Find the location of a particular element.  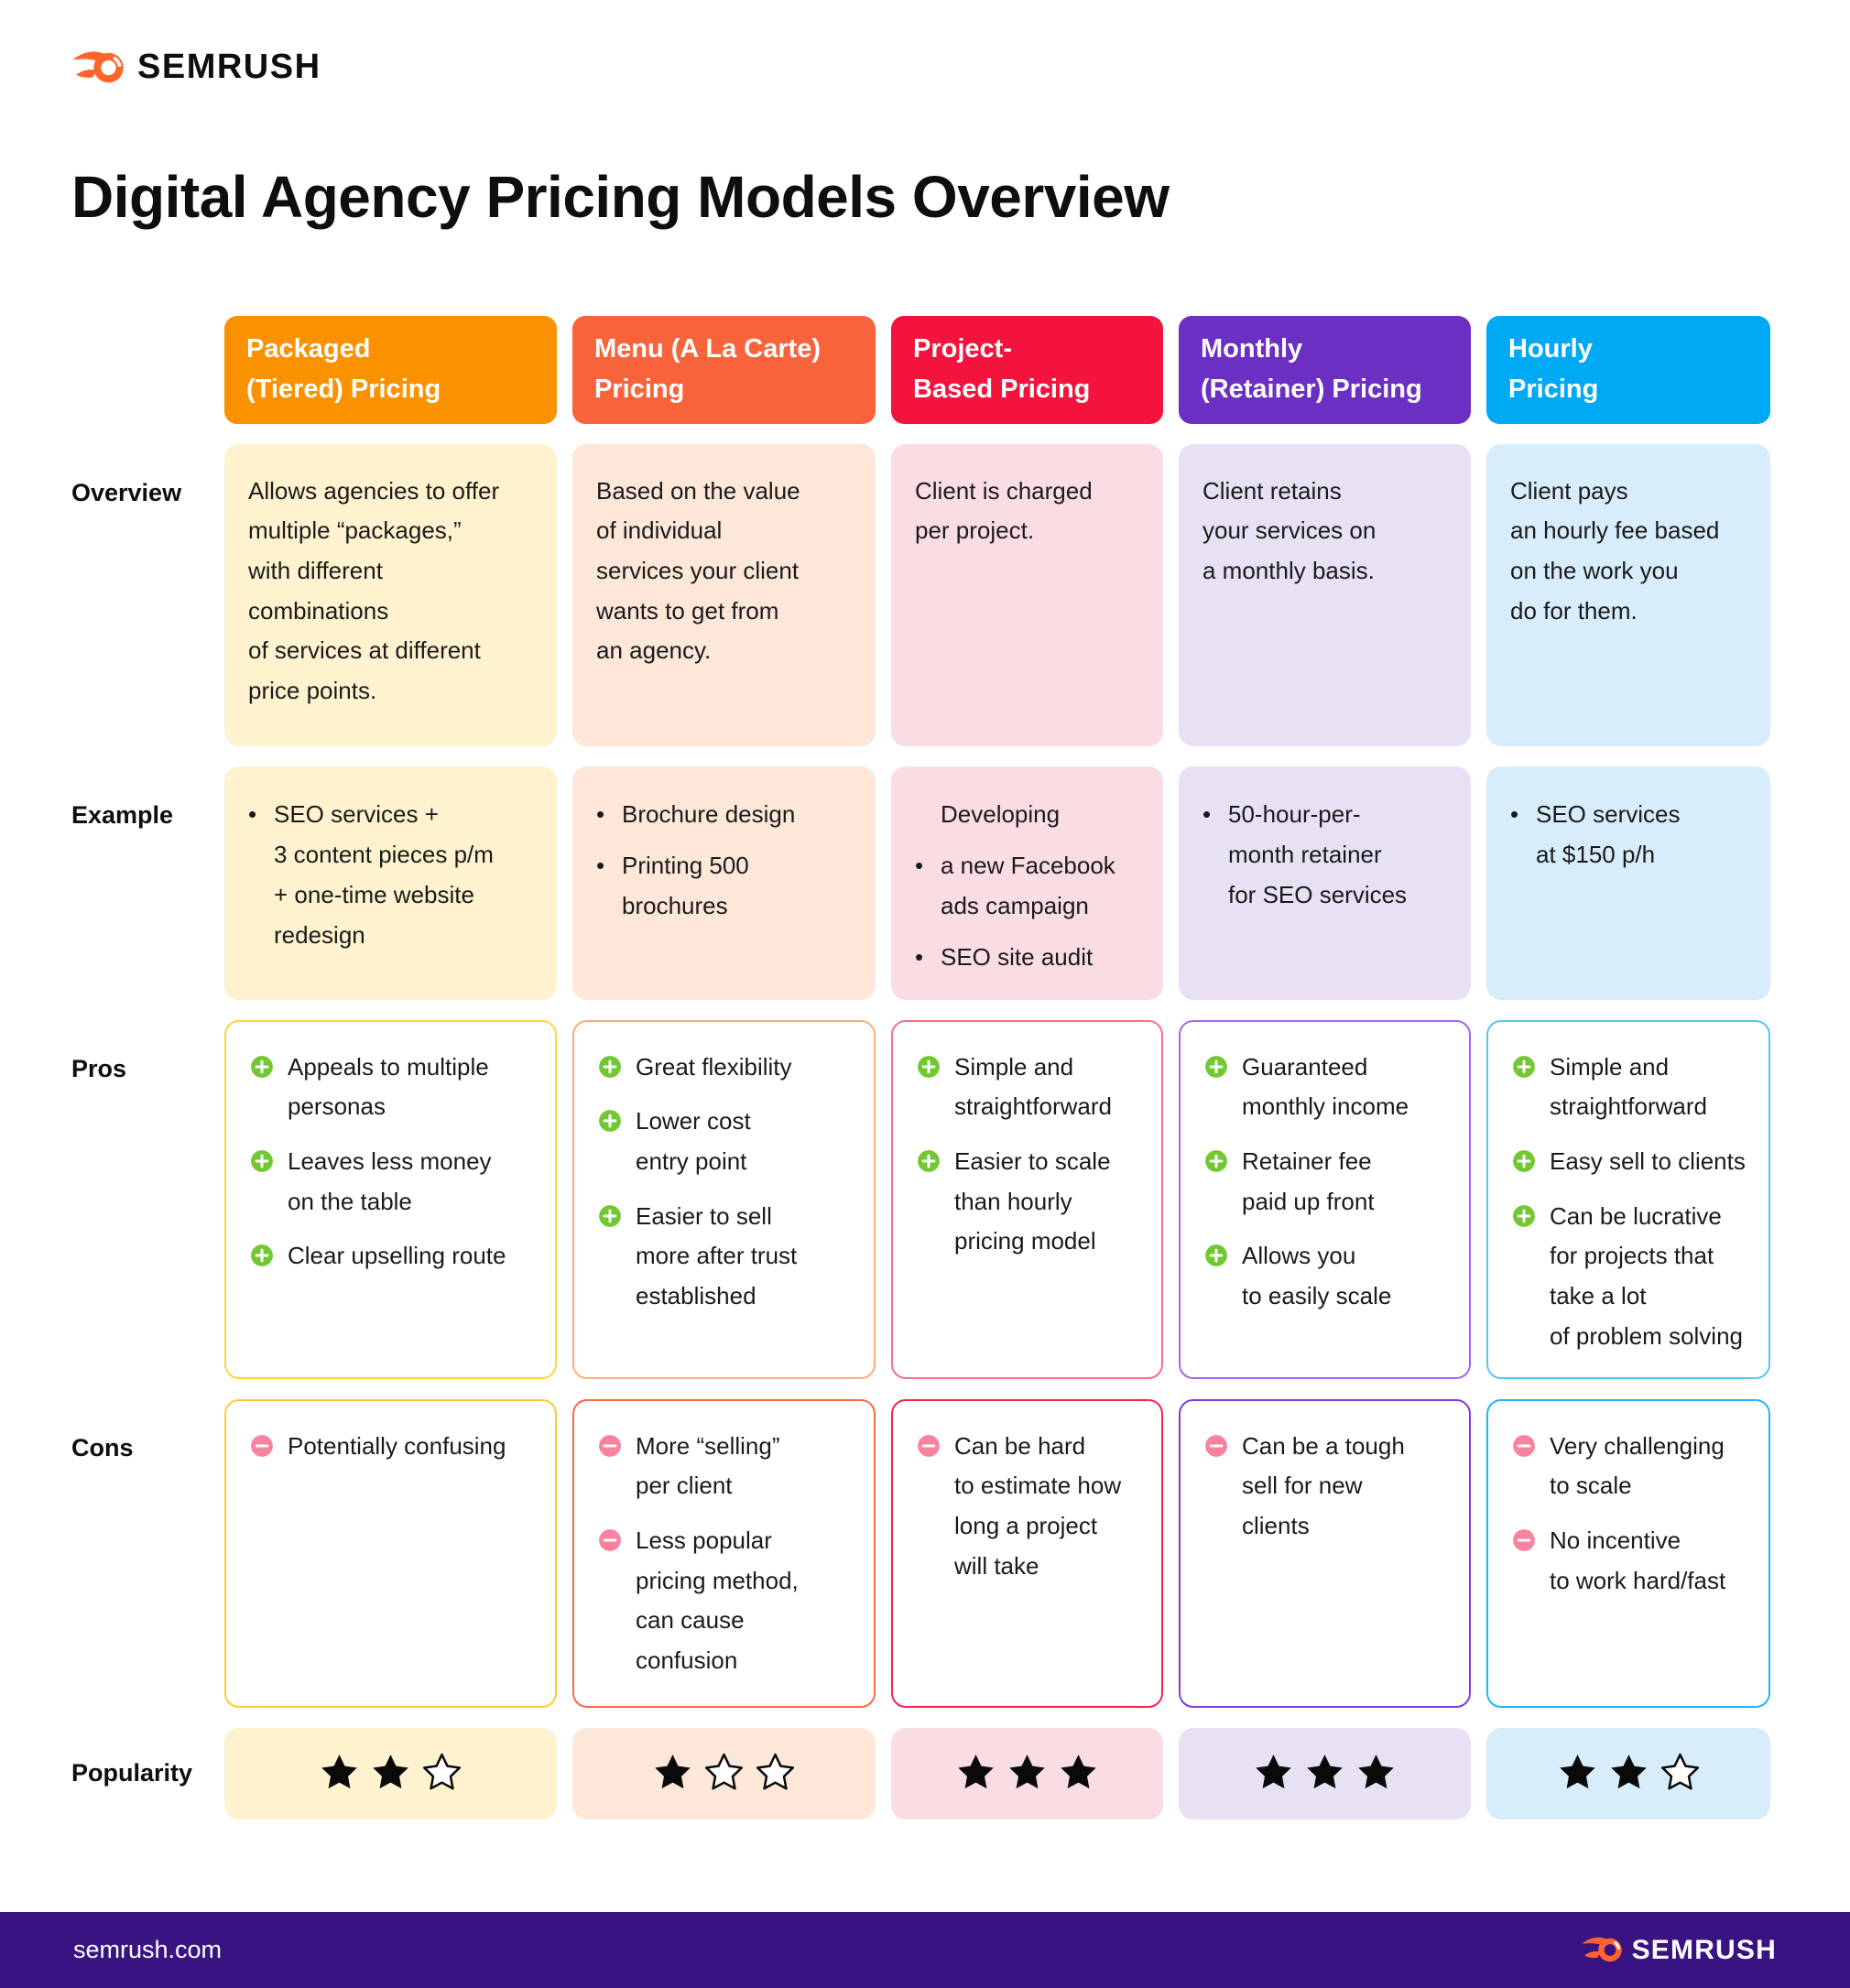

pros-item: Appeals to multiple personas is located at coordinates (391, 1087).